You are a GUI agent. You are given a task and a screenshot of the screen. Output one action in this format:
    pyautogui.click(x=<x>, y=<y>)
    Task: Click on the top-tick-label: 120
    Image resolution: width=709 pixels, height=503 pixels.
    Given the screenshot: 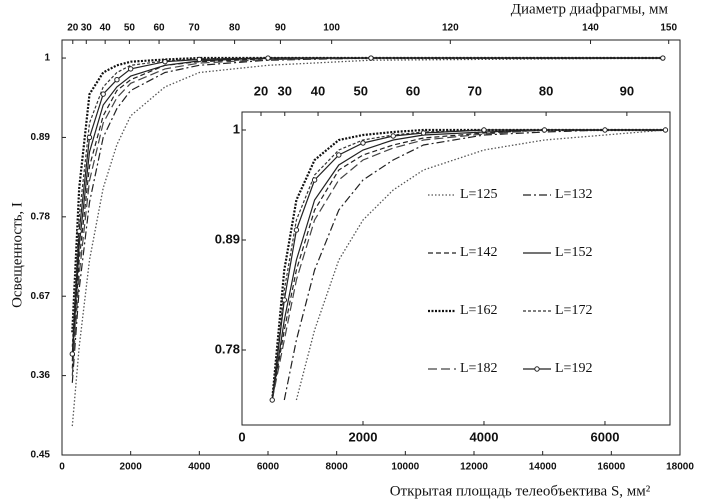 What is the action you would take?
    pyautogui.click(x=450, y=28)
    